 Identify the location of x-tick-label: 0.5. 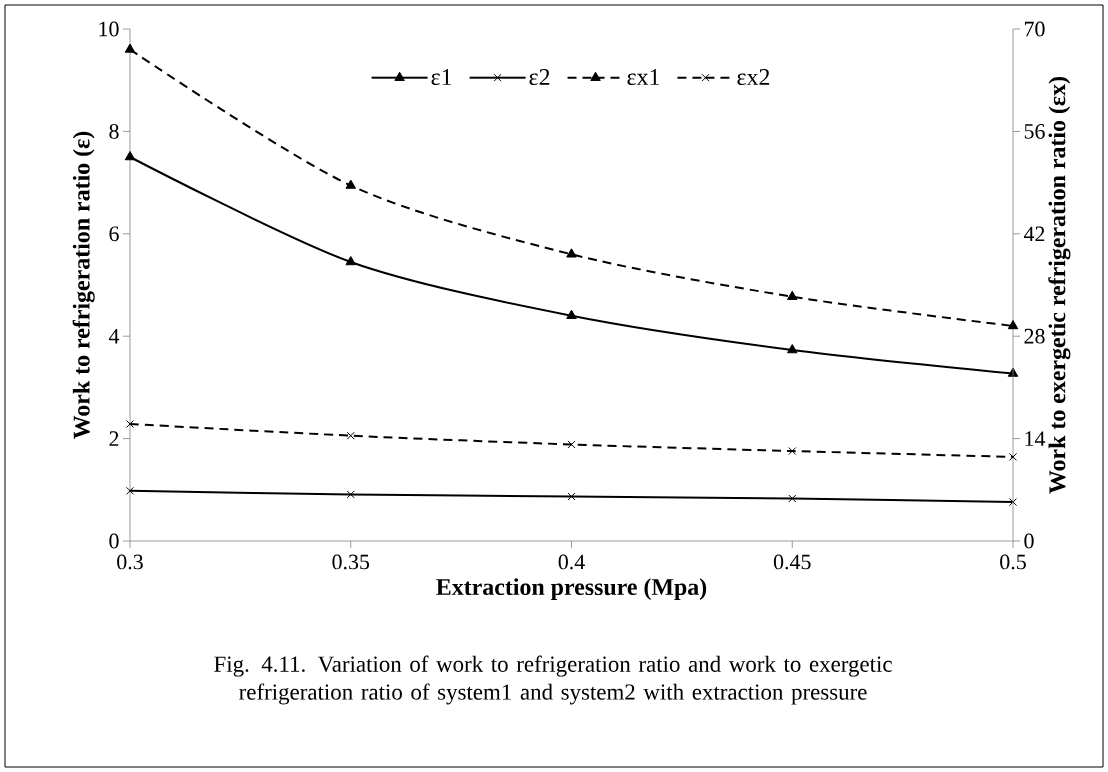
(1013, 562).